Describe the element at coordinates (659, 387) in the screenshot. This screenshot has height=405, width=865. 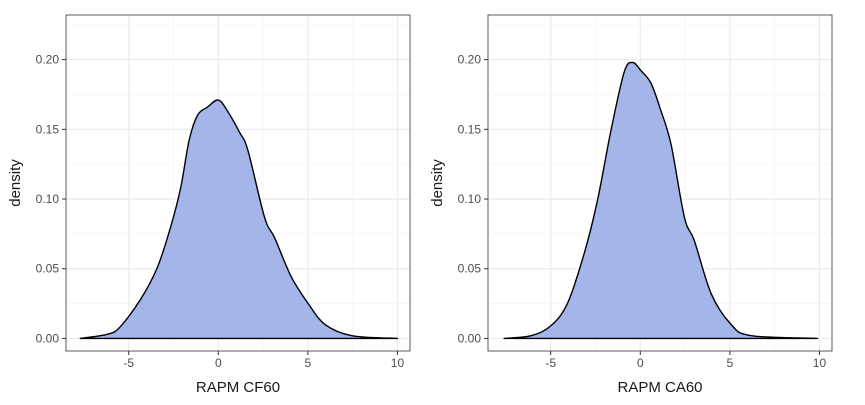
I see `x-axis-title: RAPM CA60` at that location.